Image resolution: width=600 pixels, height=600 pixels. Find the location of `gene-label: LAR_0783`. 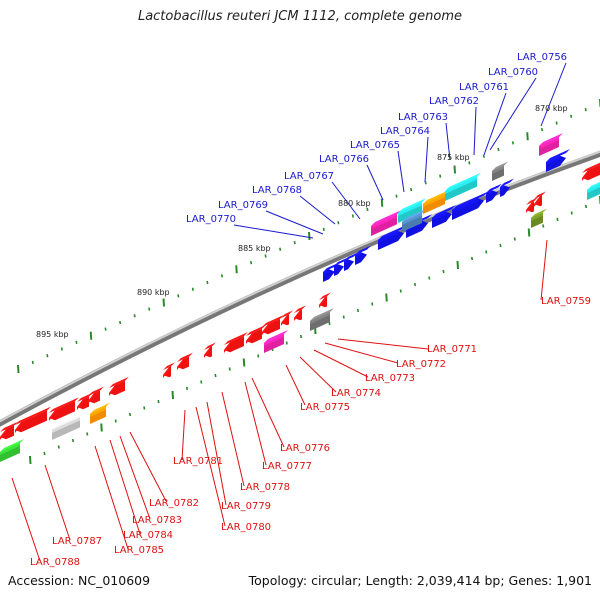

gene-label: LAR_0783 is located at coordinates (157, 520).